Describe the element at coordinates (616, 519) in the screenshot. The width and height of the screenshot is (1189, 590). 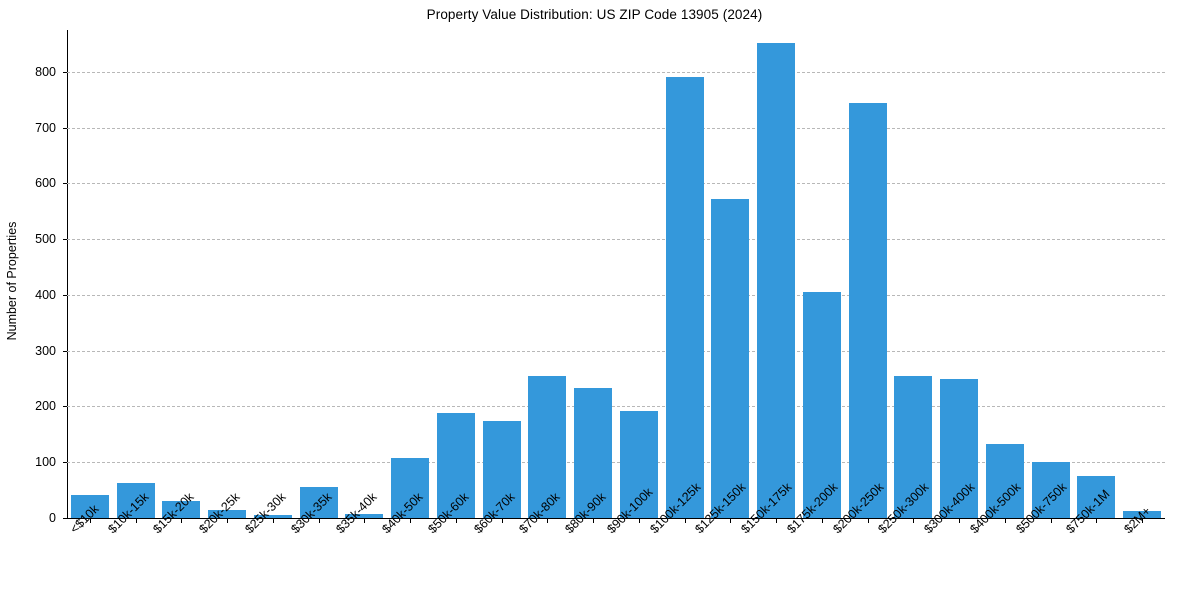
I see `x-axis-spine` at that location.